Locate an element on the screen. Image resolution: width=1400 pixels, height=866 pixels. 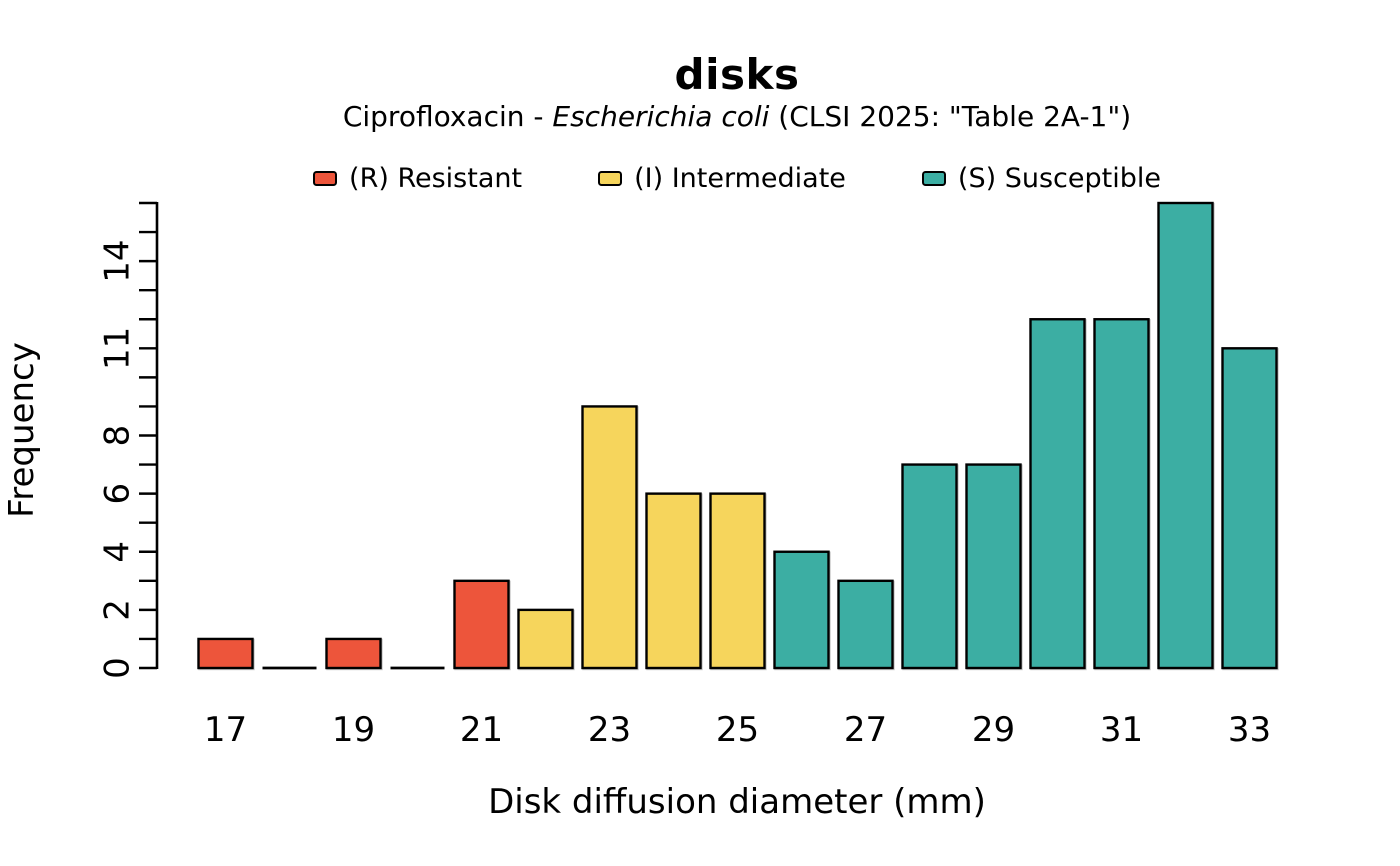
y-tick-label: 11 is located at coordinates (118, 348).